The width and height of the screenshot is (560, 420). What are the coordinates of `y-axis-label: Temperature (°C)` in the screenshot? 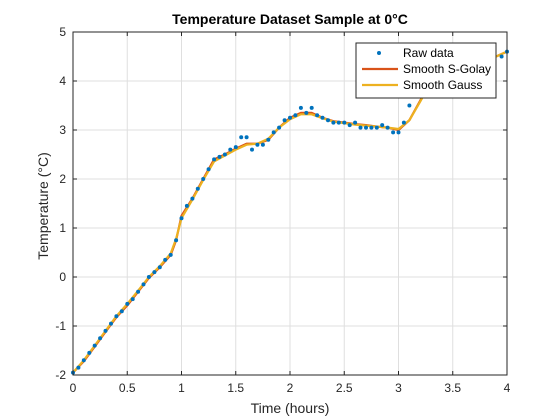 It's located at (43, 206).